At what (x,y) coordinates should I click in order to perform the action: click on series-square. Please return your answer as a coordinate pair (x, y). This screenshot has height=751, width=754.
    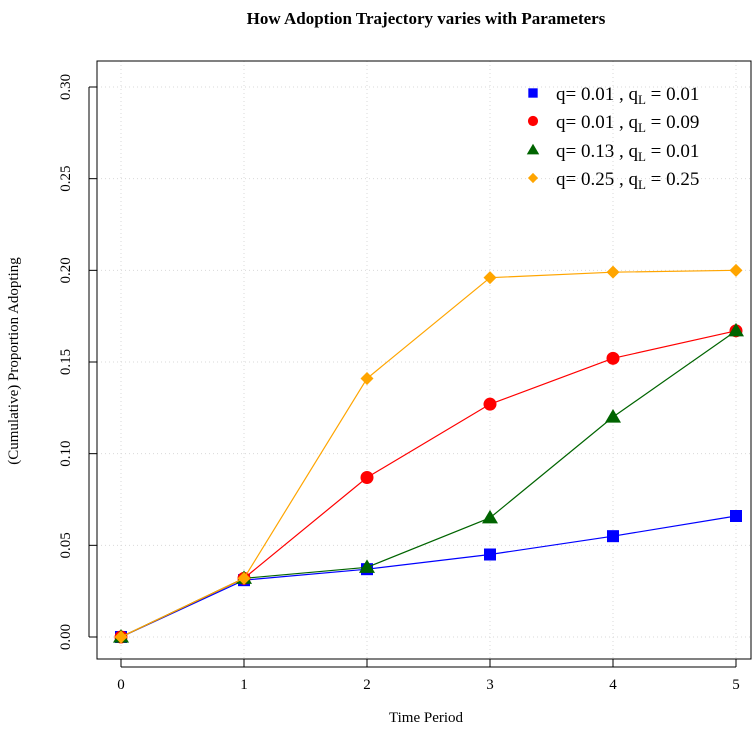
    Looking at the image, I should click on (428, 576).